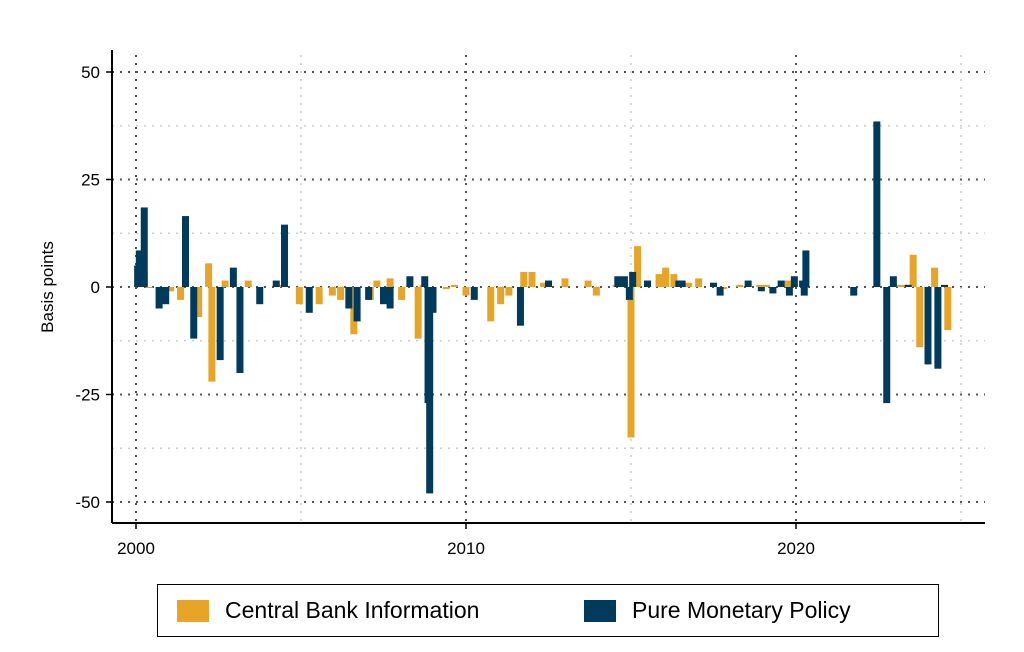 Image resolution: width=1024 pixels, height=652 pixels. I want to click on y-axis-title: Basis points, so click(47, 287).